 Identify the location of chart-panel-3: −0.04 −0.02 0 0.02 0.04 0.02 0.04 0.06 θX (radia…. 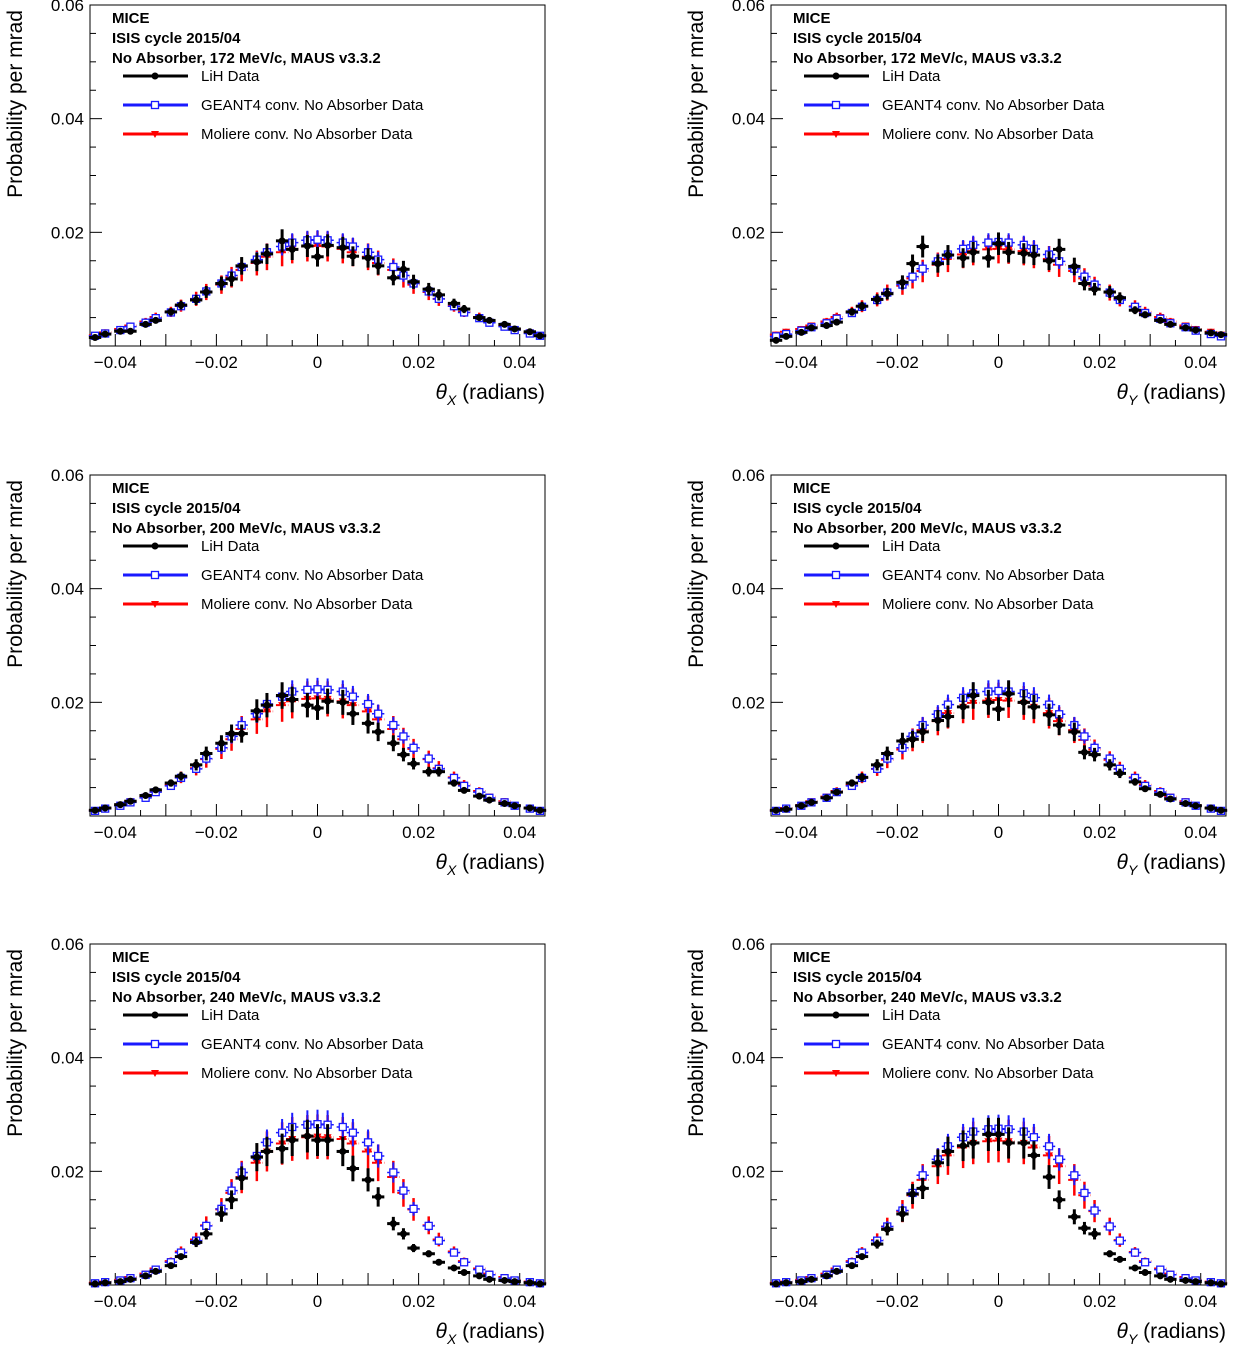
(275, 672).